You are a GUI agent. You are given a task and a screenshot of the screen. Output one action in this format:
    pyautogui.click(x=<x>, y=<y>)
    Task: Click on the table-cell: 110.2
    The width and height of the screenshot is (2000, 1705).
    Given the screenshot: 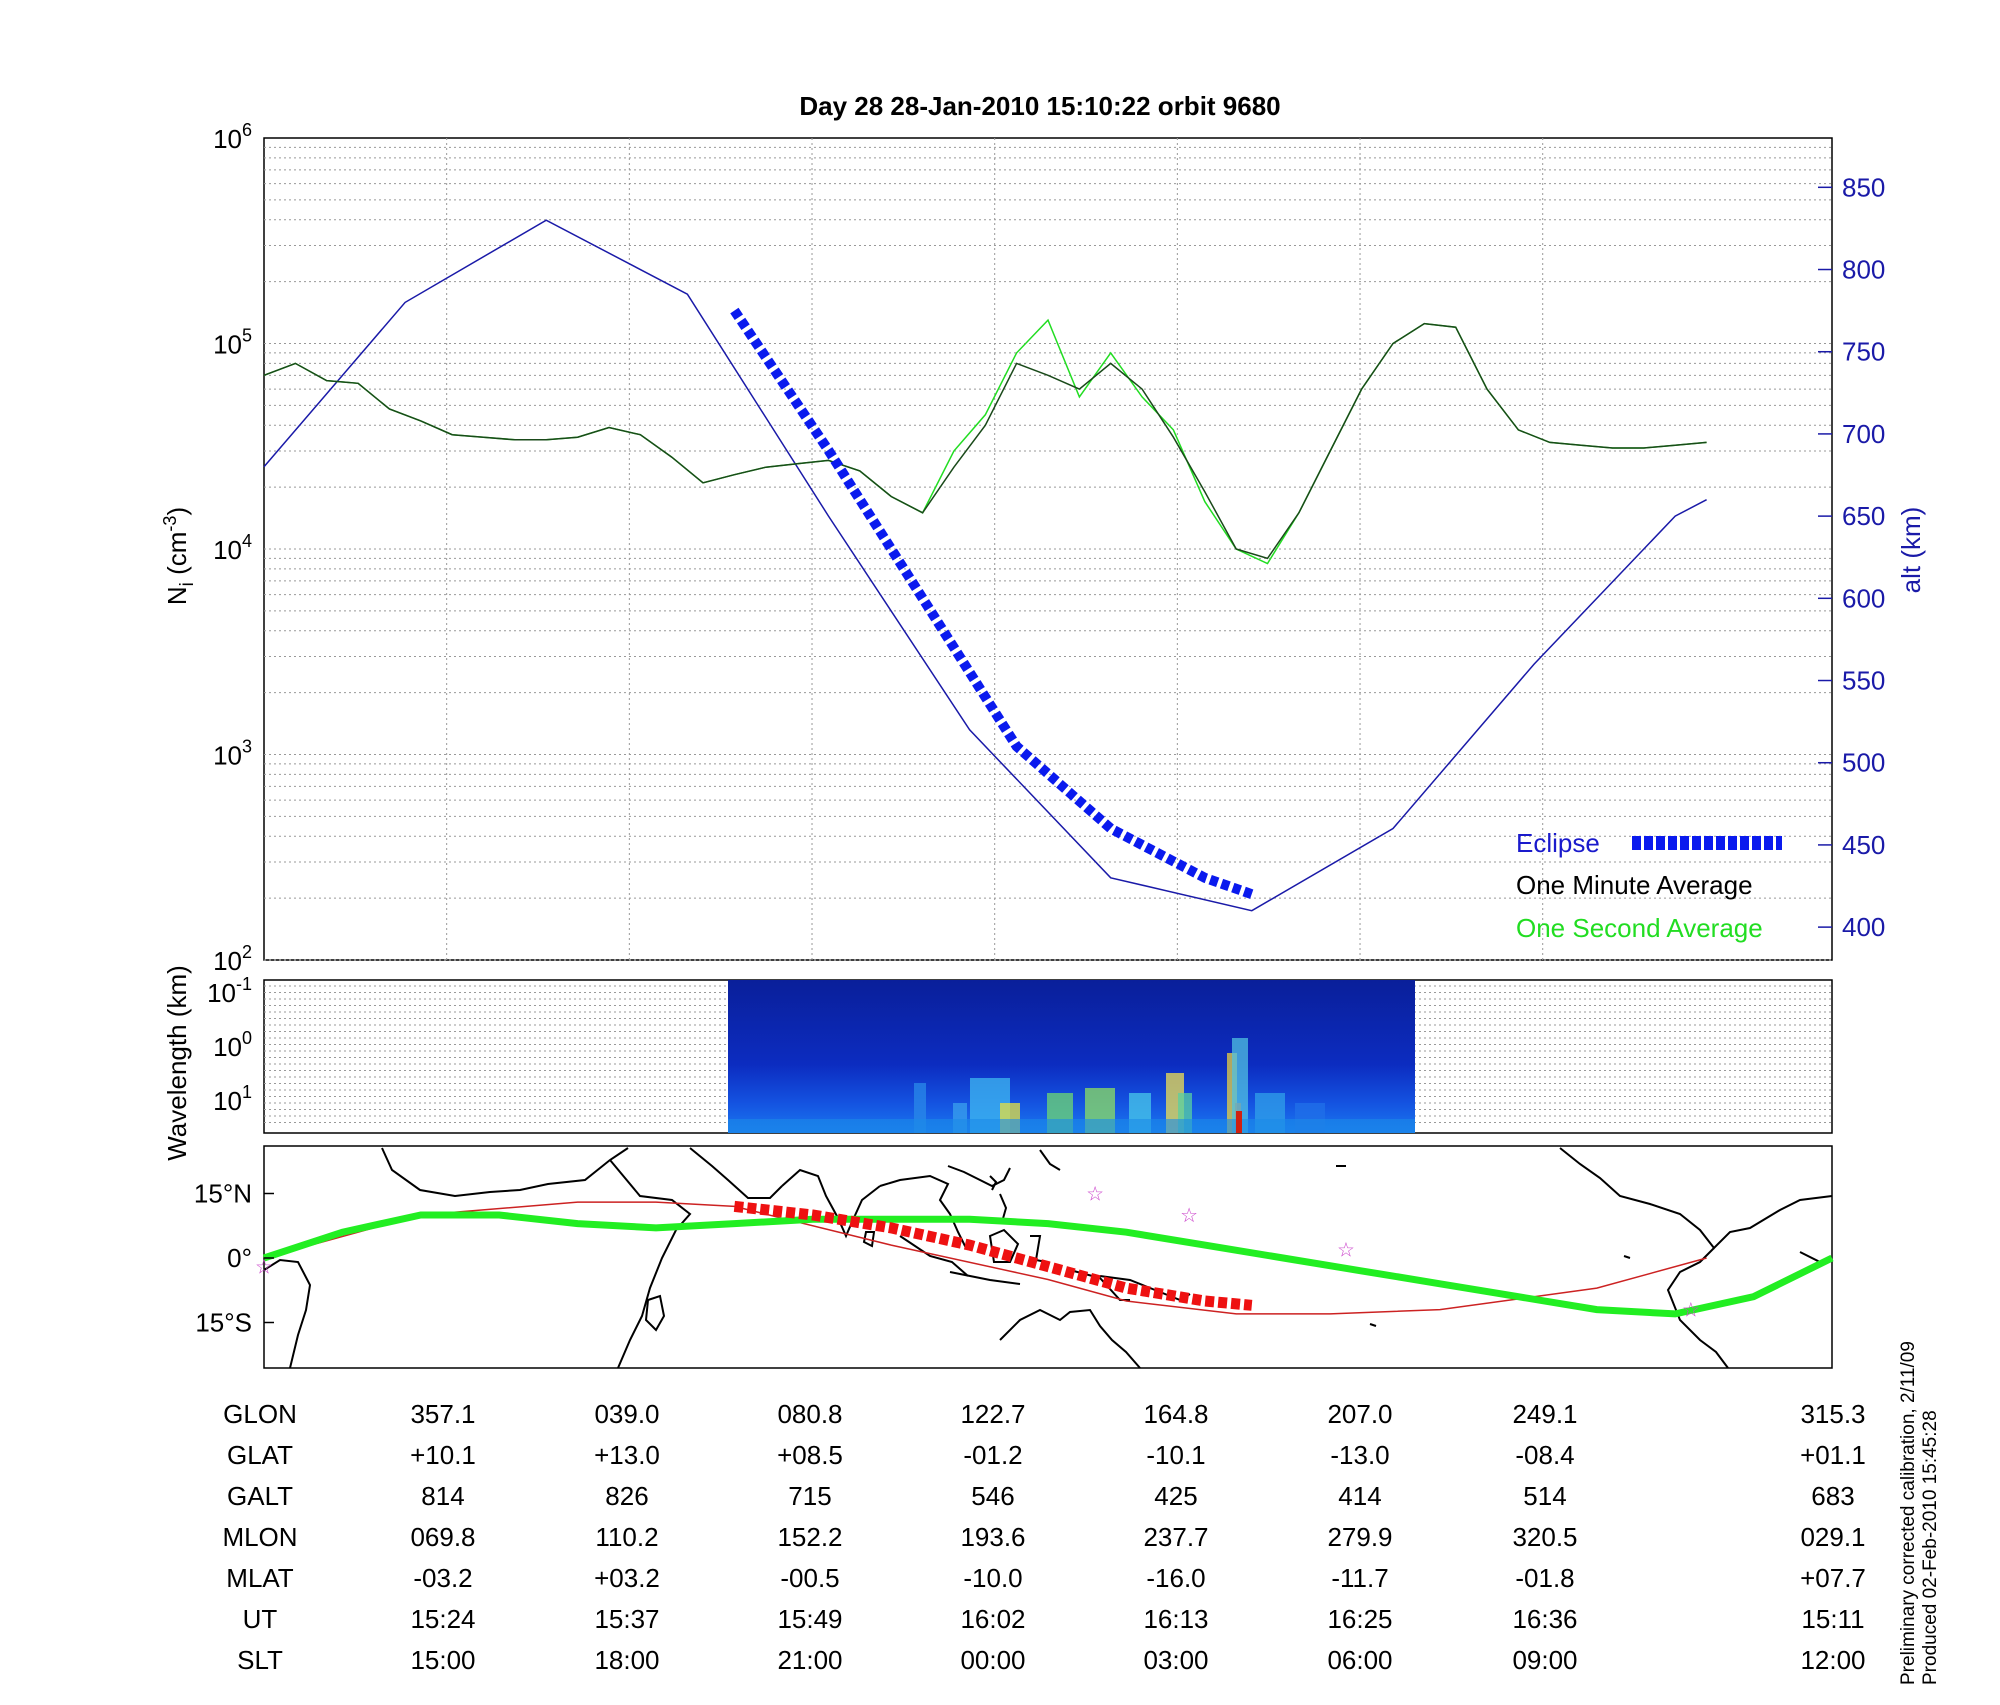 What is the action you would take?
    pyautogui.click(x=626, y=1537)
    